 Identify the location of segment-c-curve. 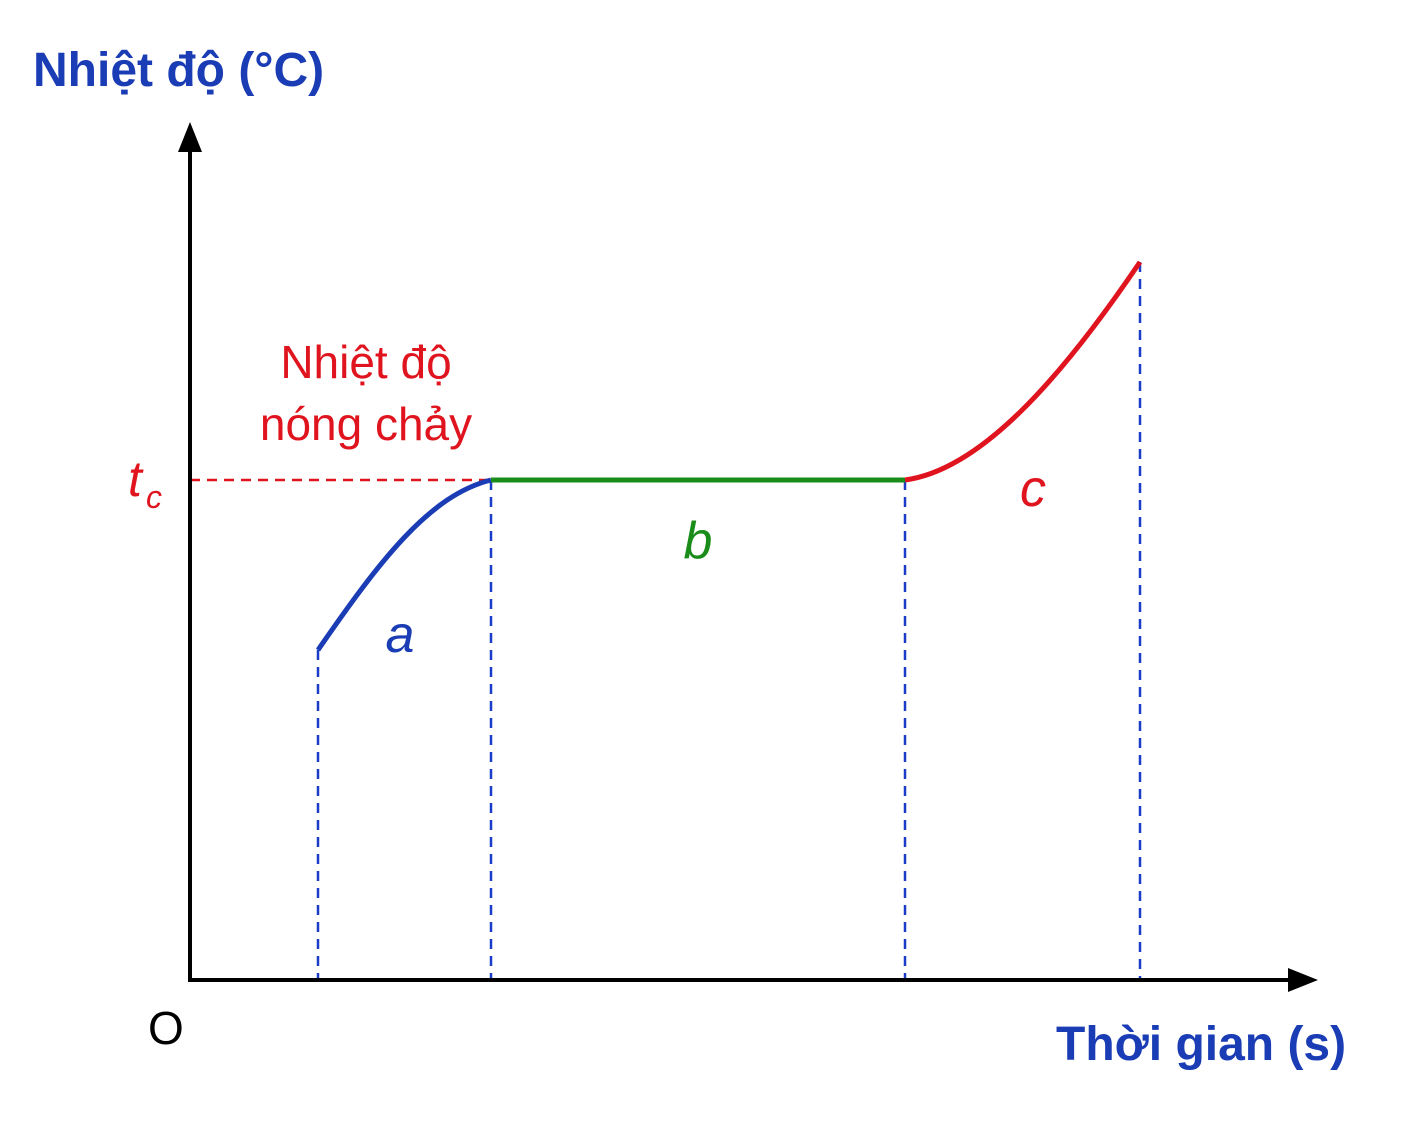
(1023, 371).